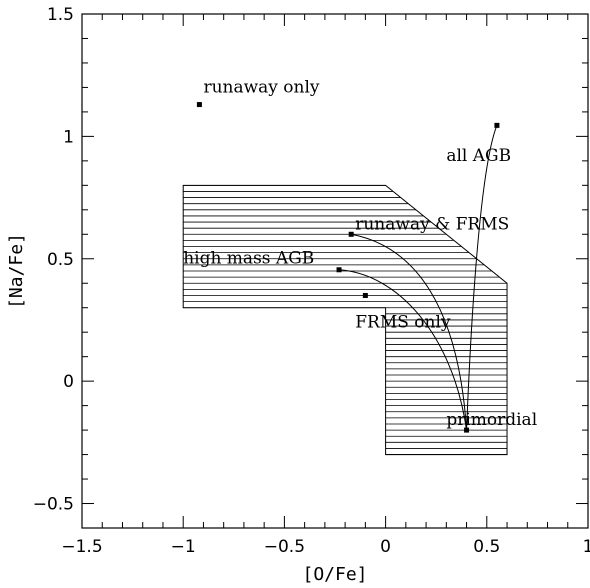 This screenshot has height=588, width=590. Describe the element at coordinates (183, 547) in the screenshot. I see `x-tick-label: −1` at that location.